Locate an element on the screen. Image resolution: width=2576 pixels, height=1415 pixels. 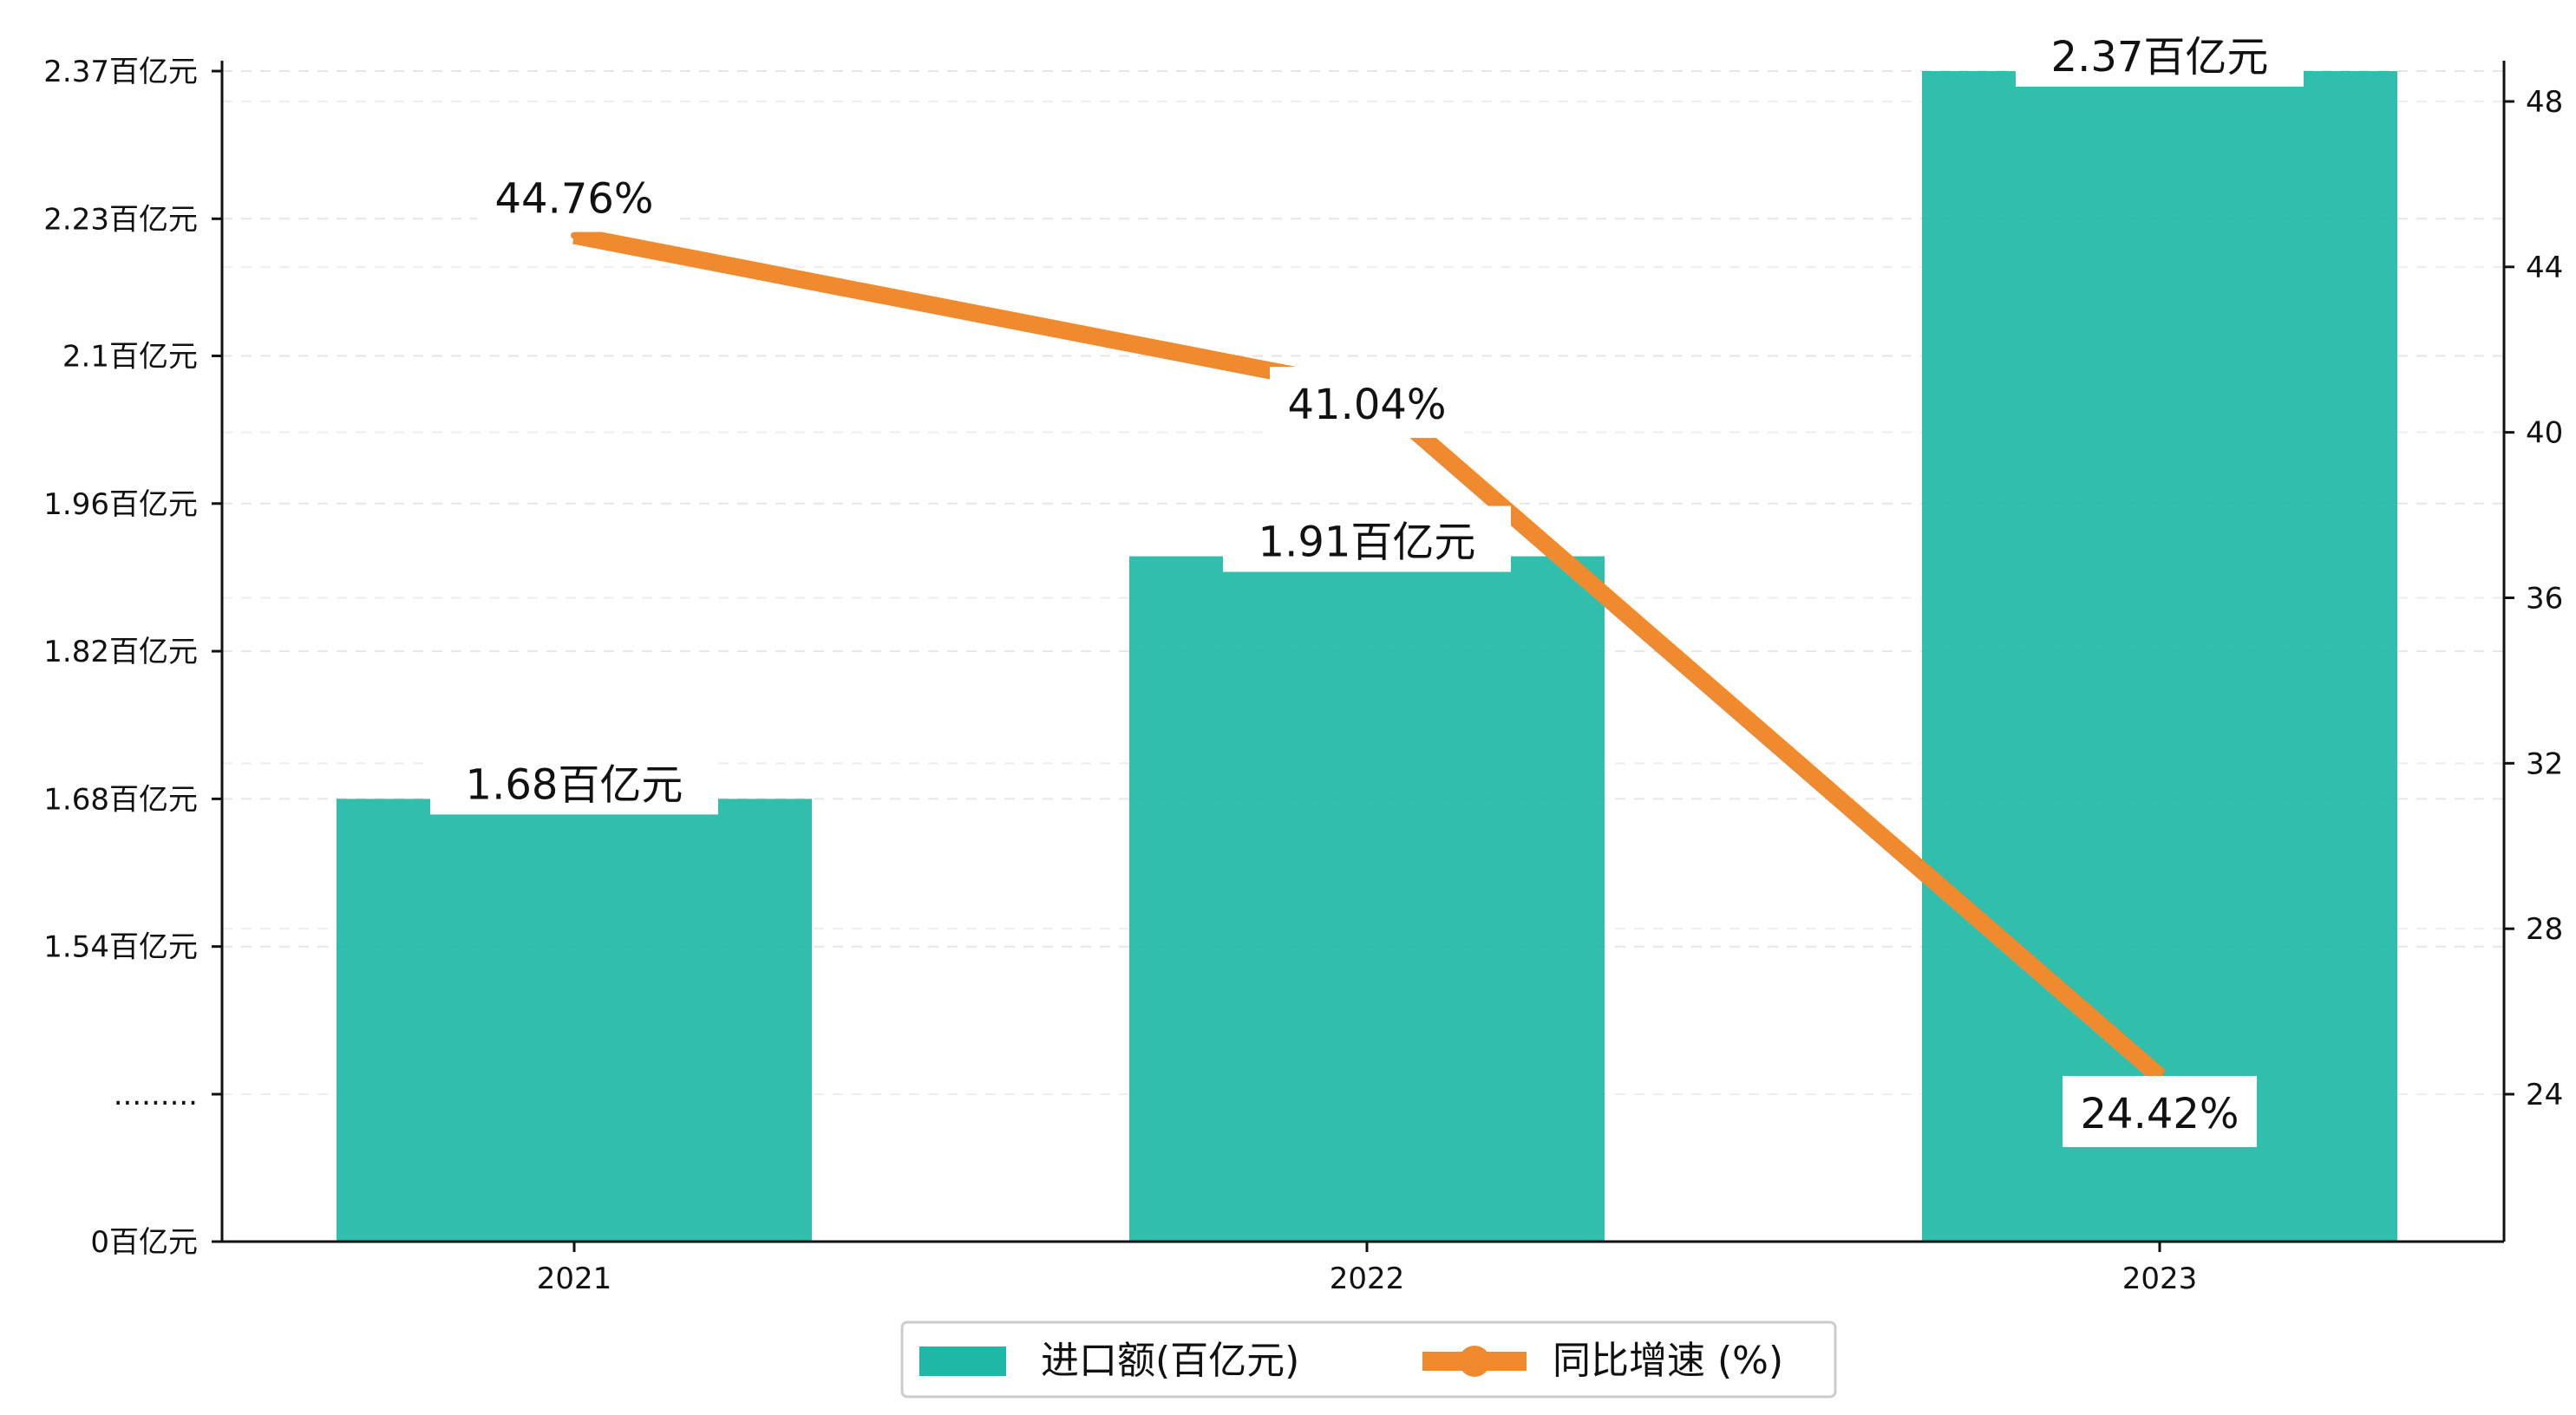
line-value-label: 24.42% is located at coordinates (2159, 1114).